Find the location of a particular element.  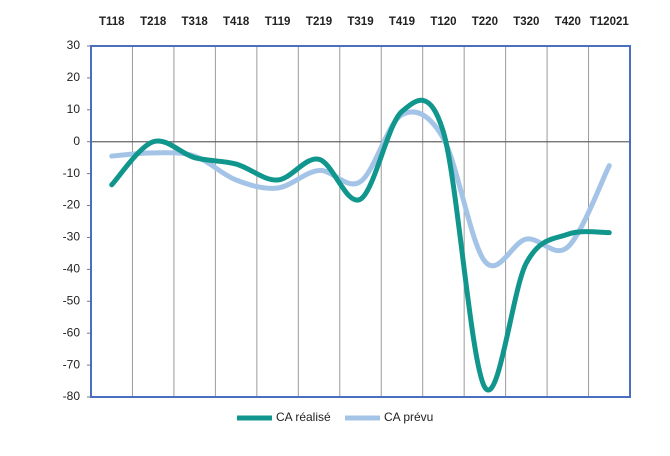

y-tick-label: 10 is located at coordinates (74, 109).